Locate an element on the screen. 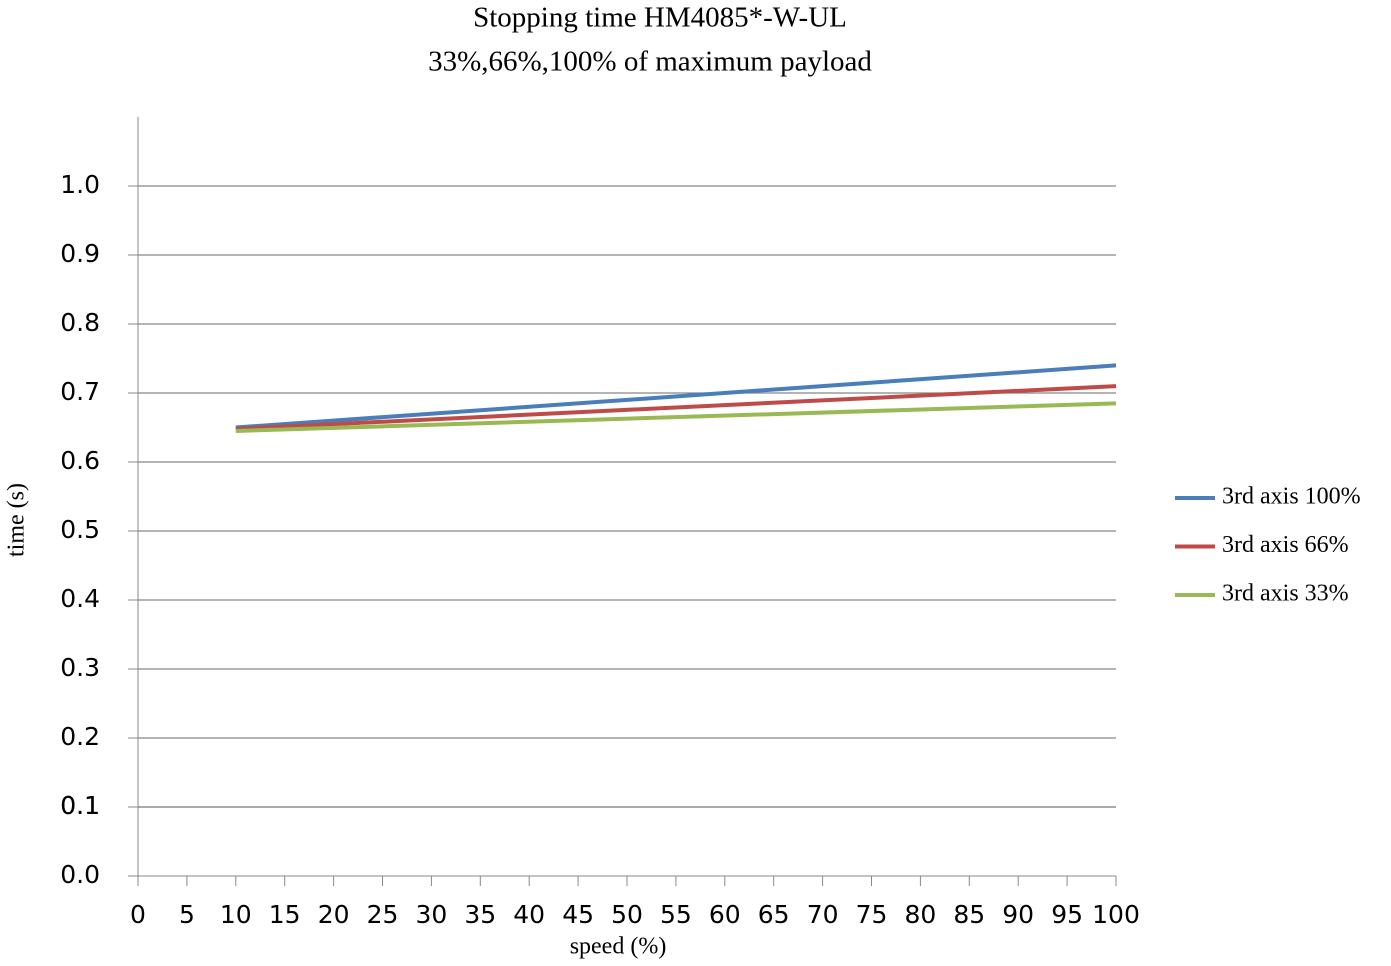  y-tick-label: 0.0 is located at coordinates (80, 874).